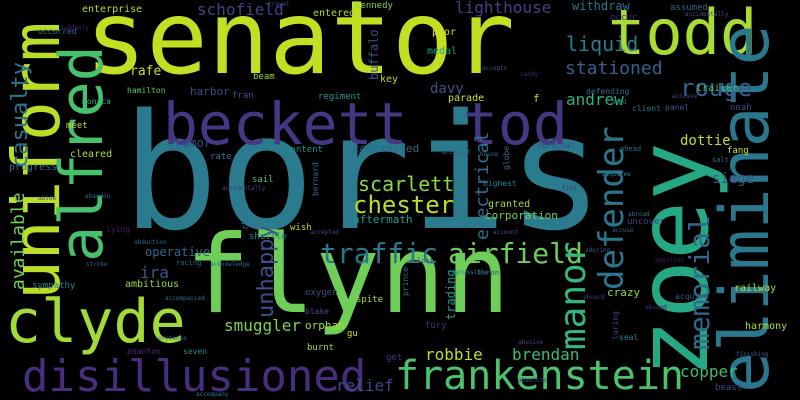  What do you see at coordinates (425, 261) in the screenshot?
I see `word-lost: lost` at bounding box center [425, 261].